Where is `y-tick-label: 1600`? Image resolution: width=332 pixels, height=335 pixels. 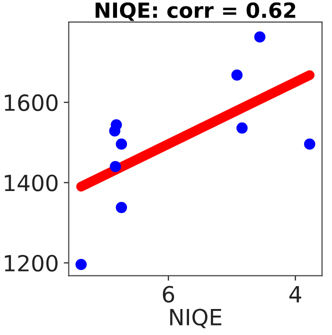 y-tick-label: 1600 is located at coordinates (31, 103).